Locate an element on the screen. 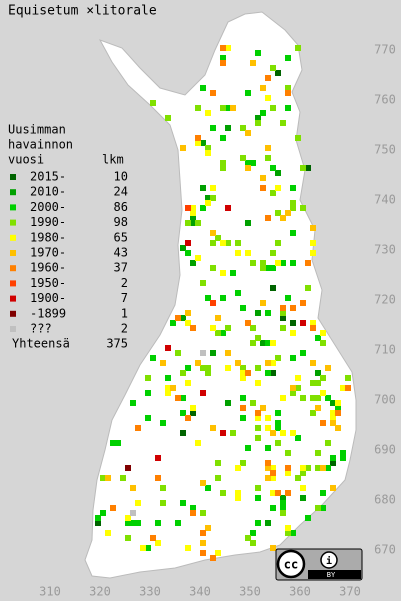 Image resolution: width=401 pixels, height=601 pixels. x-tick-label: 360 is located at coordinates (300, 592).